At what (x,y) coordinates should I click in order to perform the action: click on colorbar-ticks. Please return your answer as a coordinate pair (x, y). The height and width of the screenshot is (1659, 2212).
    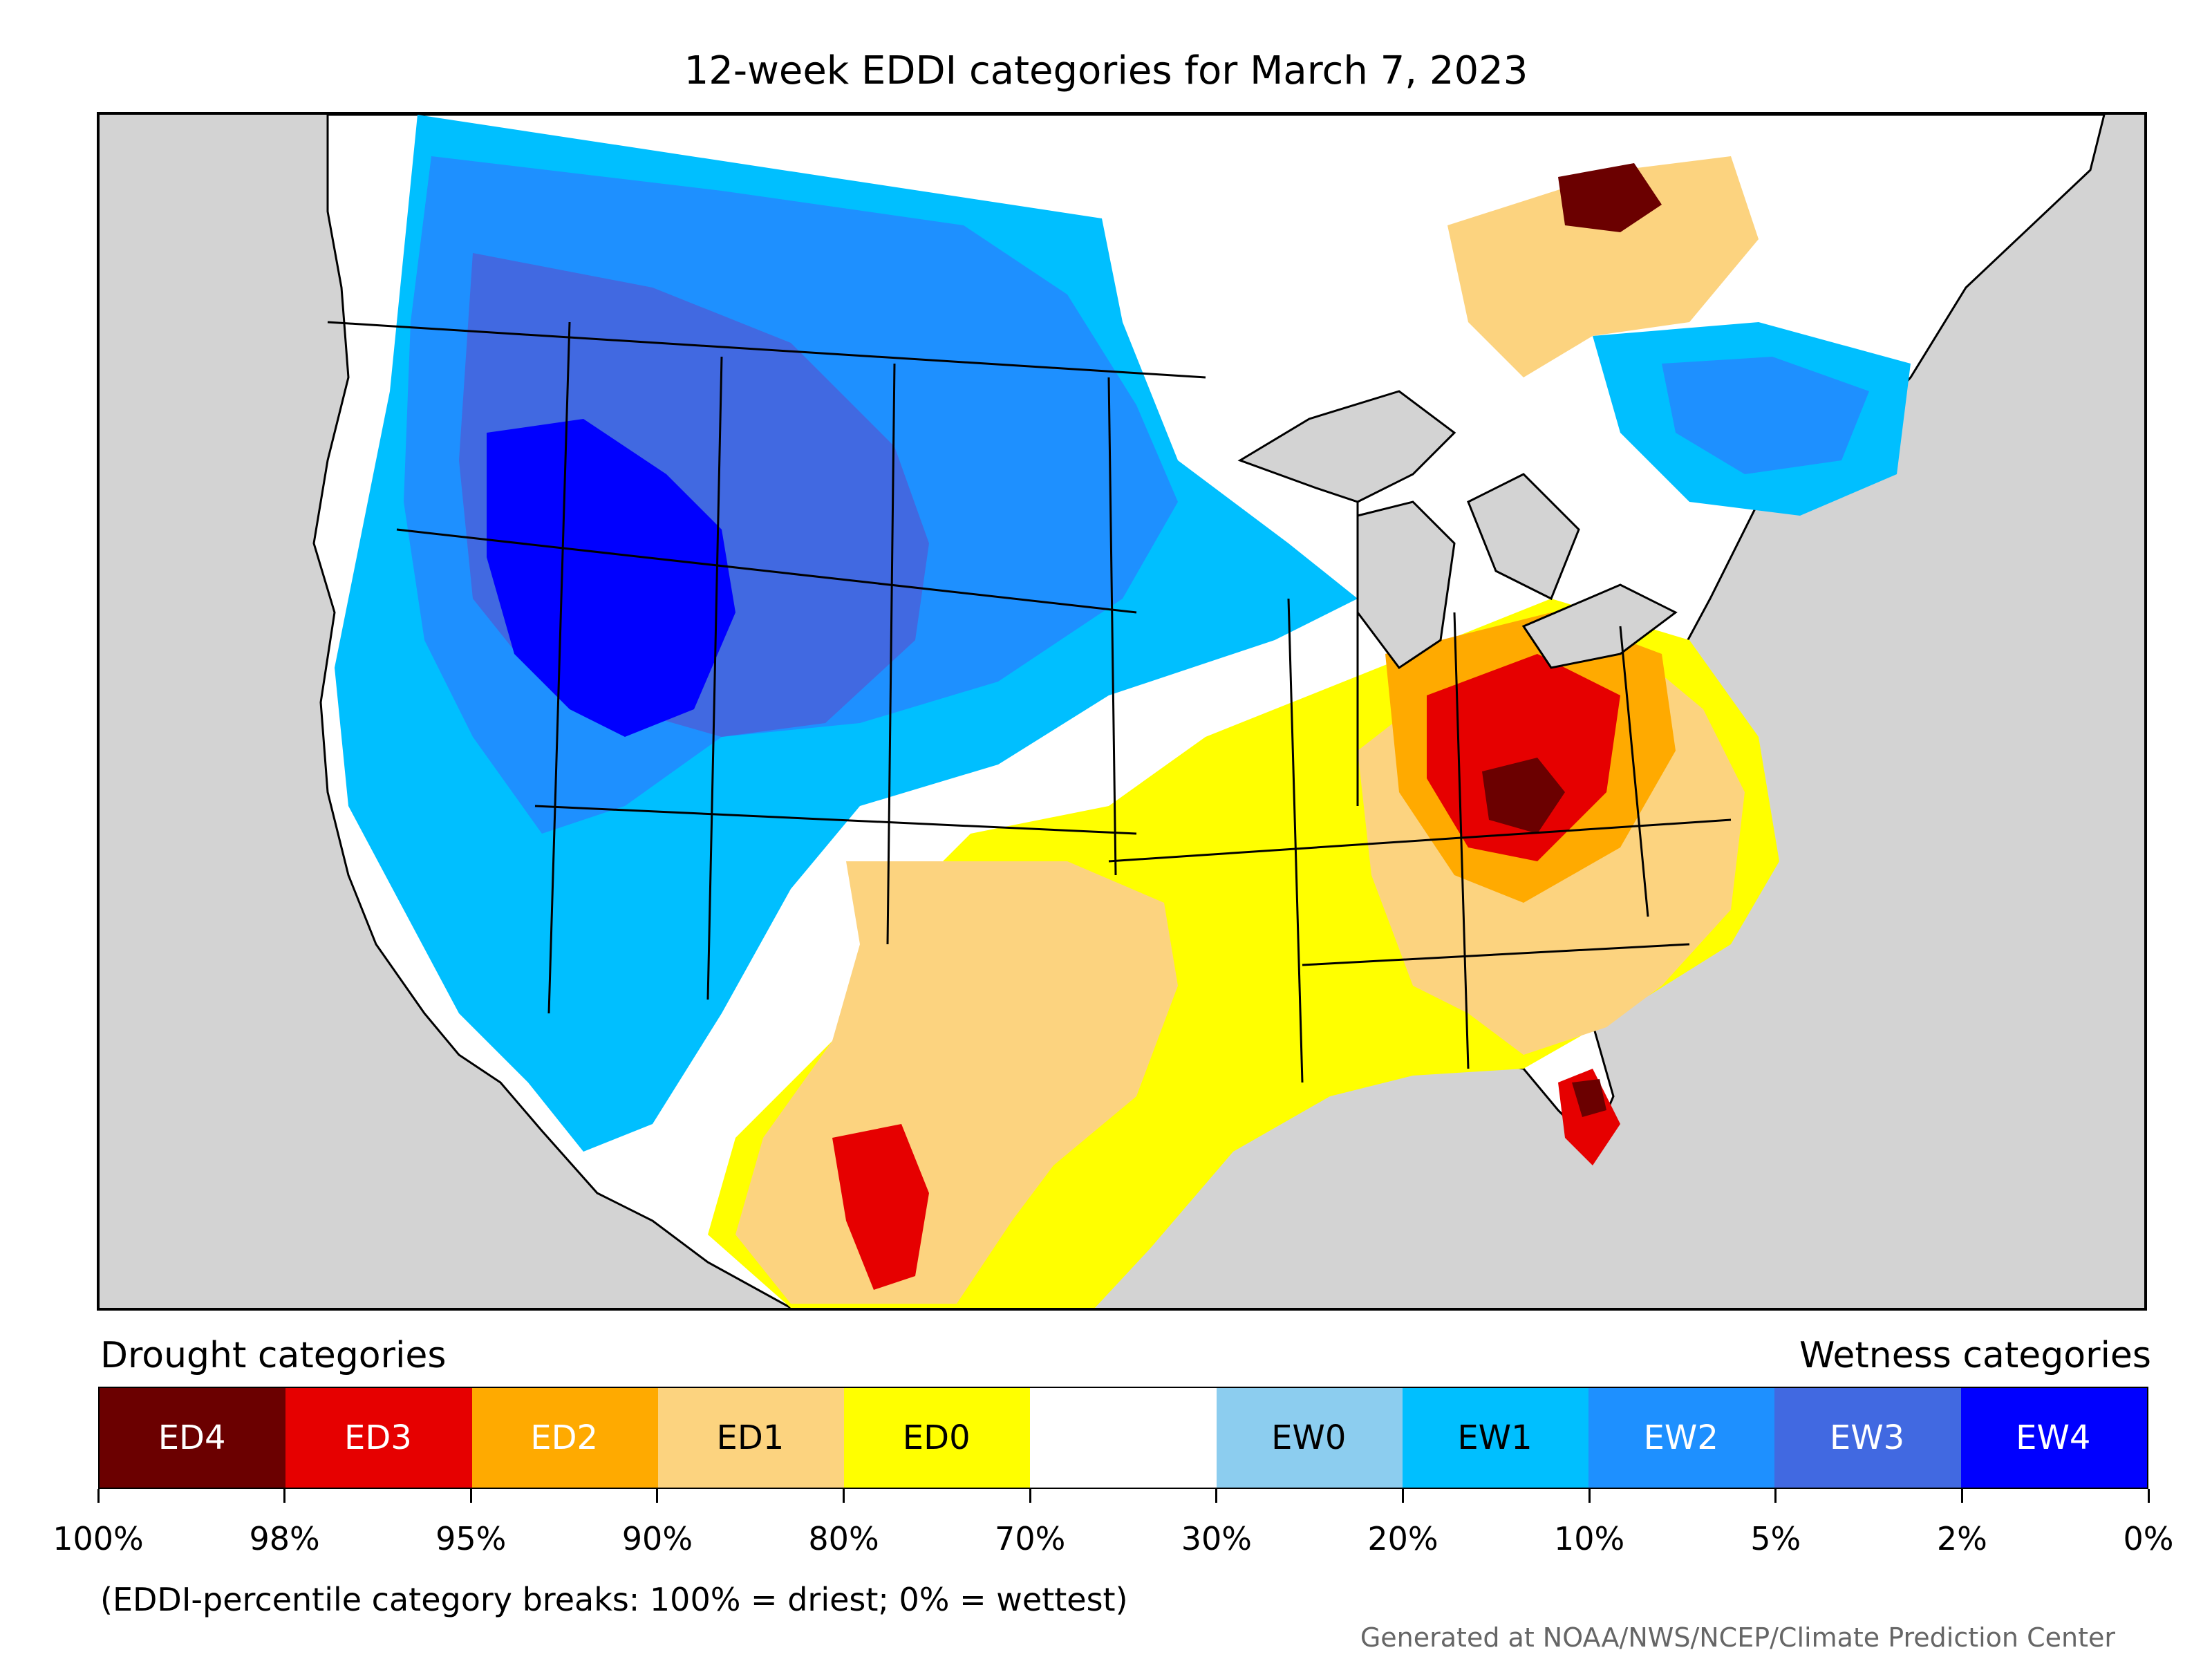
    Looking at the image, I should click on (1124, 1499).